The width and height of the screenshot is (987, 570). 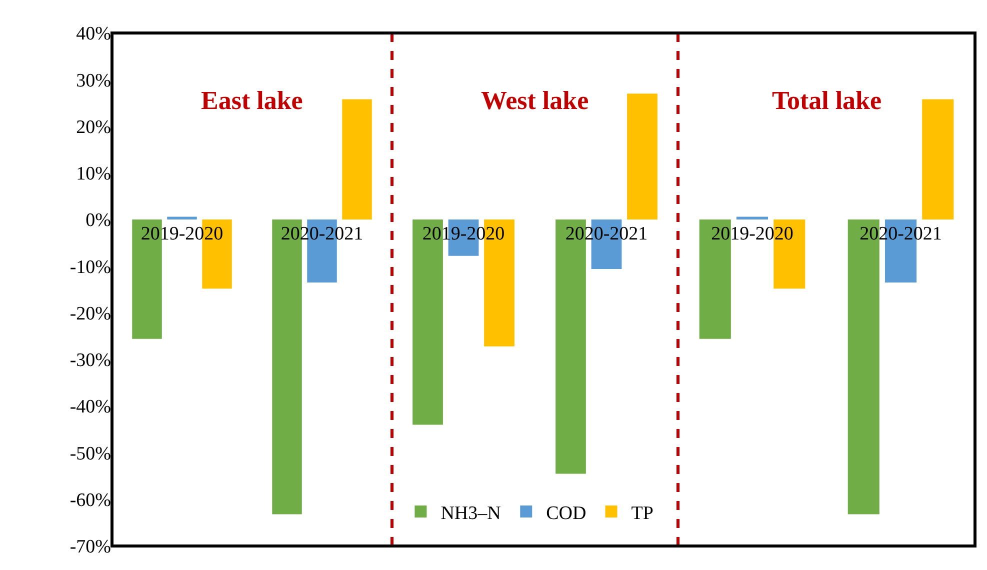 What do you see at coordinates (91, 313) in the screenshot?
I see `y-tick-label: -20%` at bounding box center [91, 313].